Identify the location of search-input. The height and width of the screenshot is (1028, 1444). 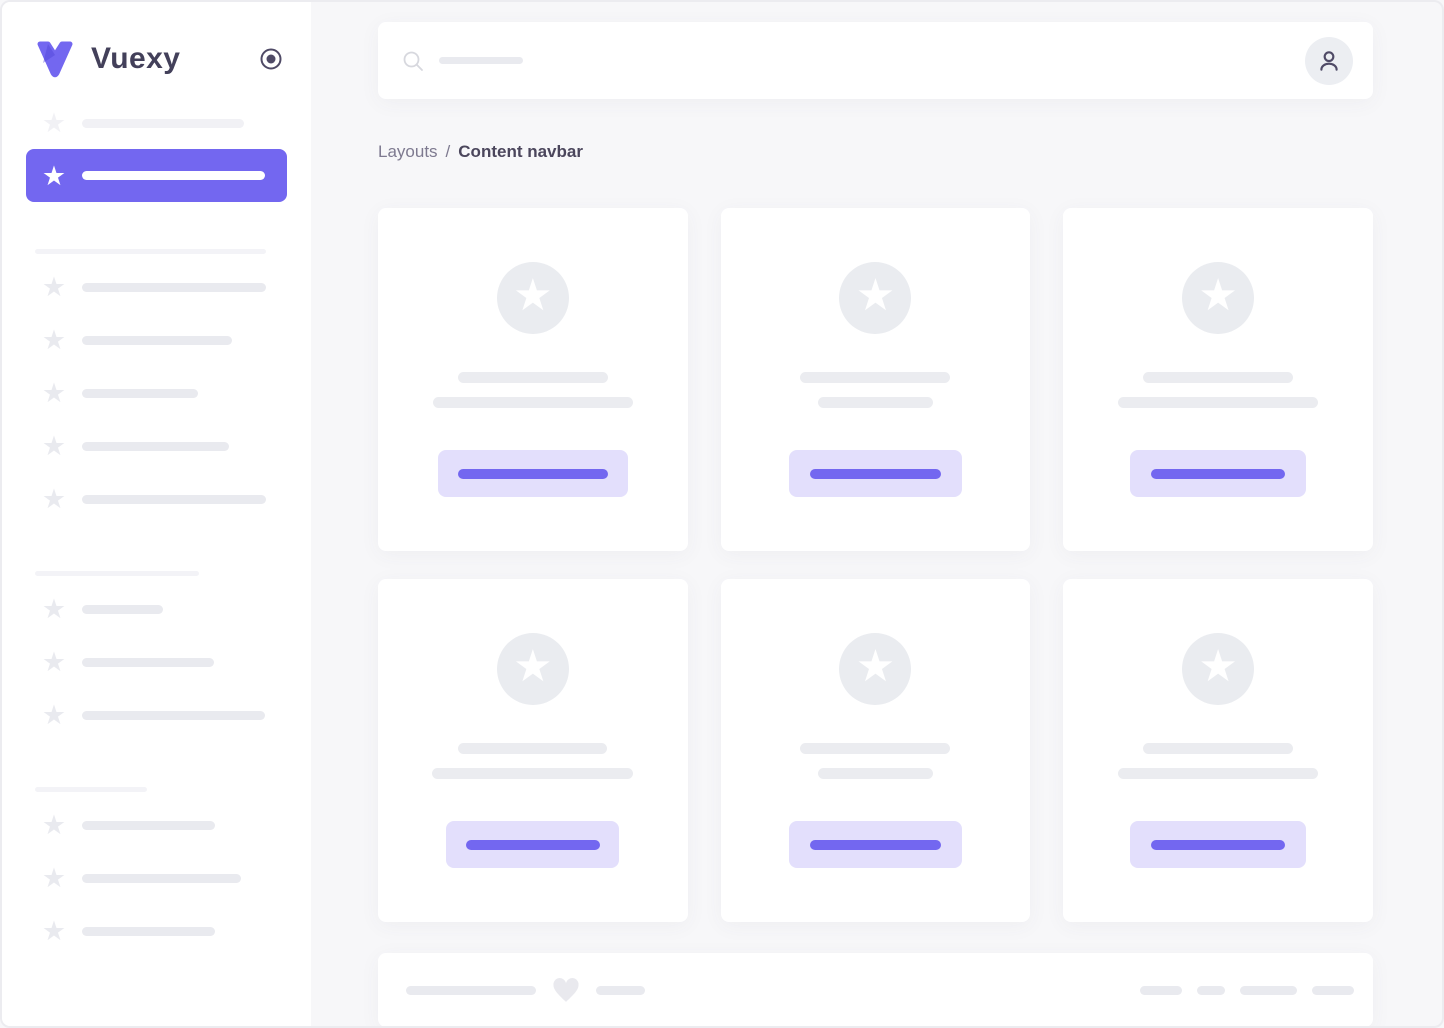
(853, 61).